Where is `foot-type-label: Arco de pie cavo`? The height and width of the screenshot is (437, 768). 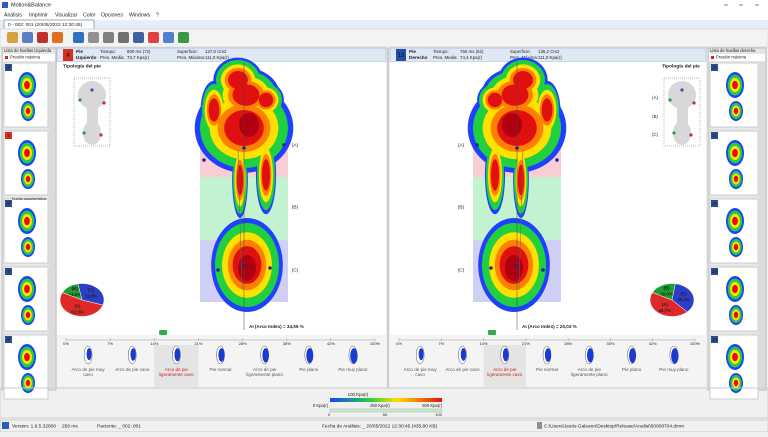 foot-type-label: Arco de pie cavo is located at coordinates (132, 369).